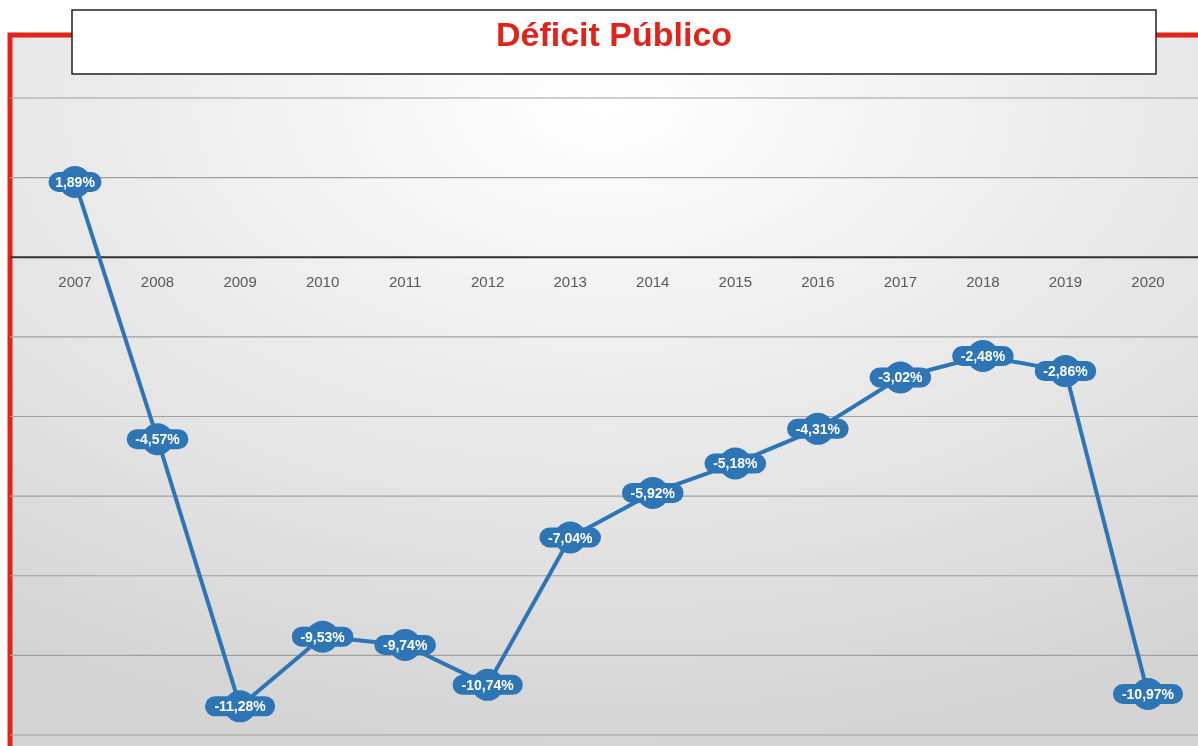  What do you see at coordinates (983, 282) in the screenshot?
I see `x-tick-label: 2018` at bounding box center [983, 282].